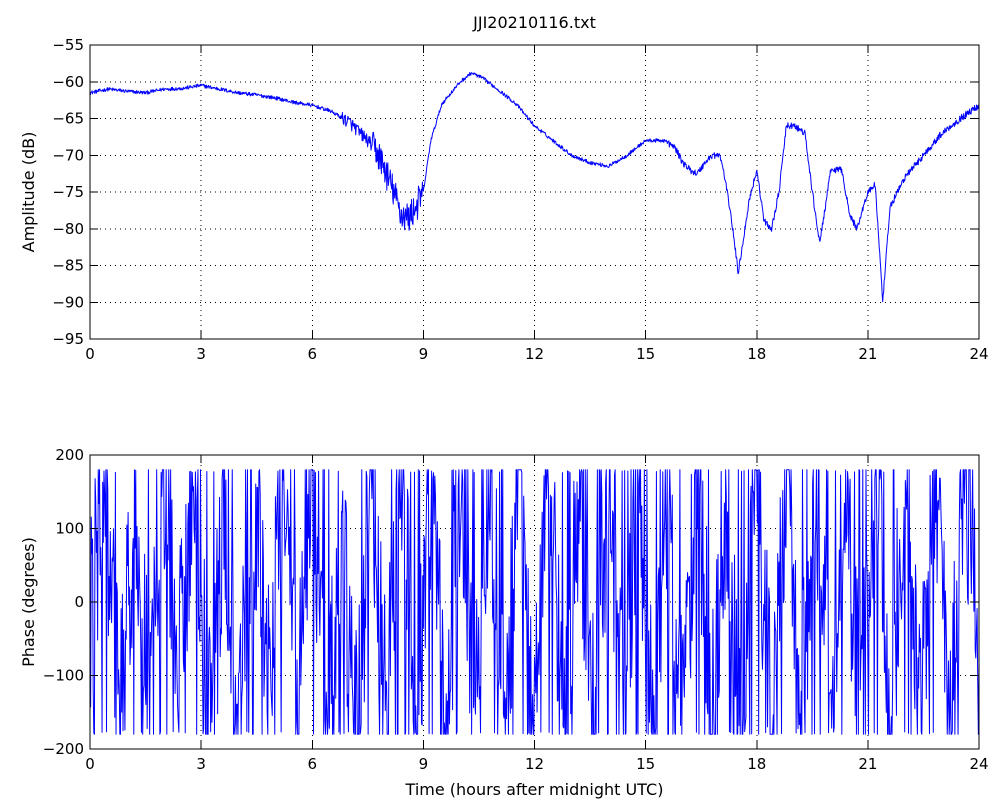  What do you see at coordinates (69, 529) in the screenshot?
I see `y-tick-label: 100` at bounding box center [69, 529].